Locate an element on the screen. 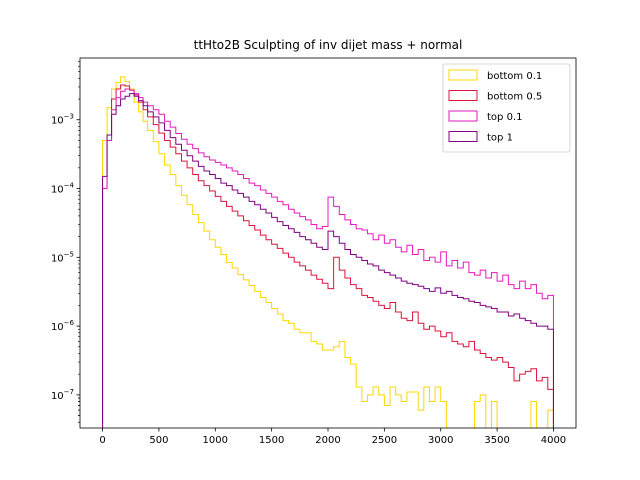  x-tick-label: 0 is located at coordinates (102, 440).